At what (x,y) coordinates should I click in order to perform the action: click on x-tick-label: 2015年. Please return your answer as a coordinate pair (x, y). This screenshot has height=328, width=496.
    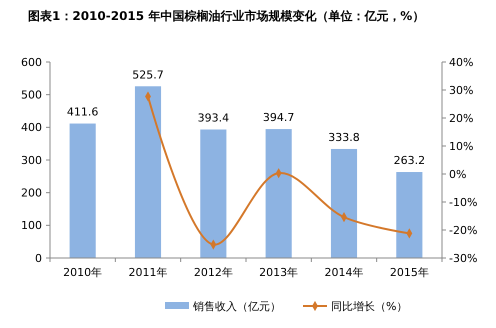
    Looking at the image, I should click on (409, 272).